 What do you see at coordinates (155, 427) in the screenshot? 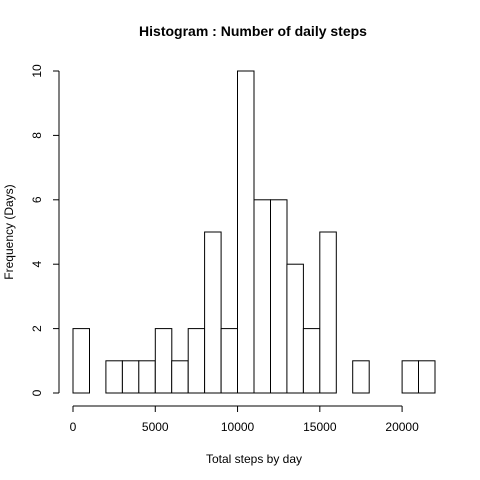
I see `x-tick-label: 5000` at bounding box center [155, 427].